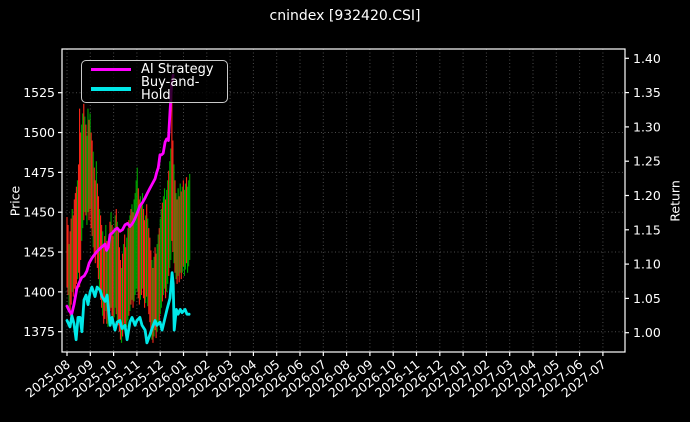 Image resolution: width=690 pixels, height=422 pixels. Describe the element at coordinates (647, 229) in the screenshot. I see `right-tick-label: 1.15` at that location.